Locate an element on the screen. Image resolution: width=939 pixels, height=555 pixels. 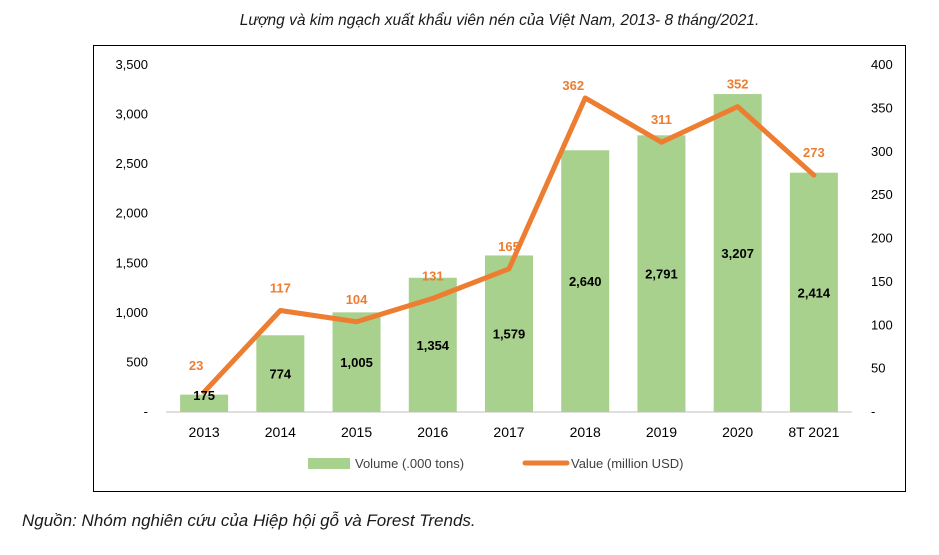
volume-bar-label: 2,414 is located at coordinates (814, 292).